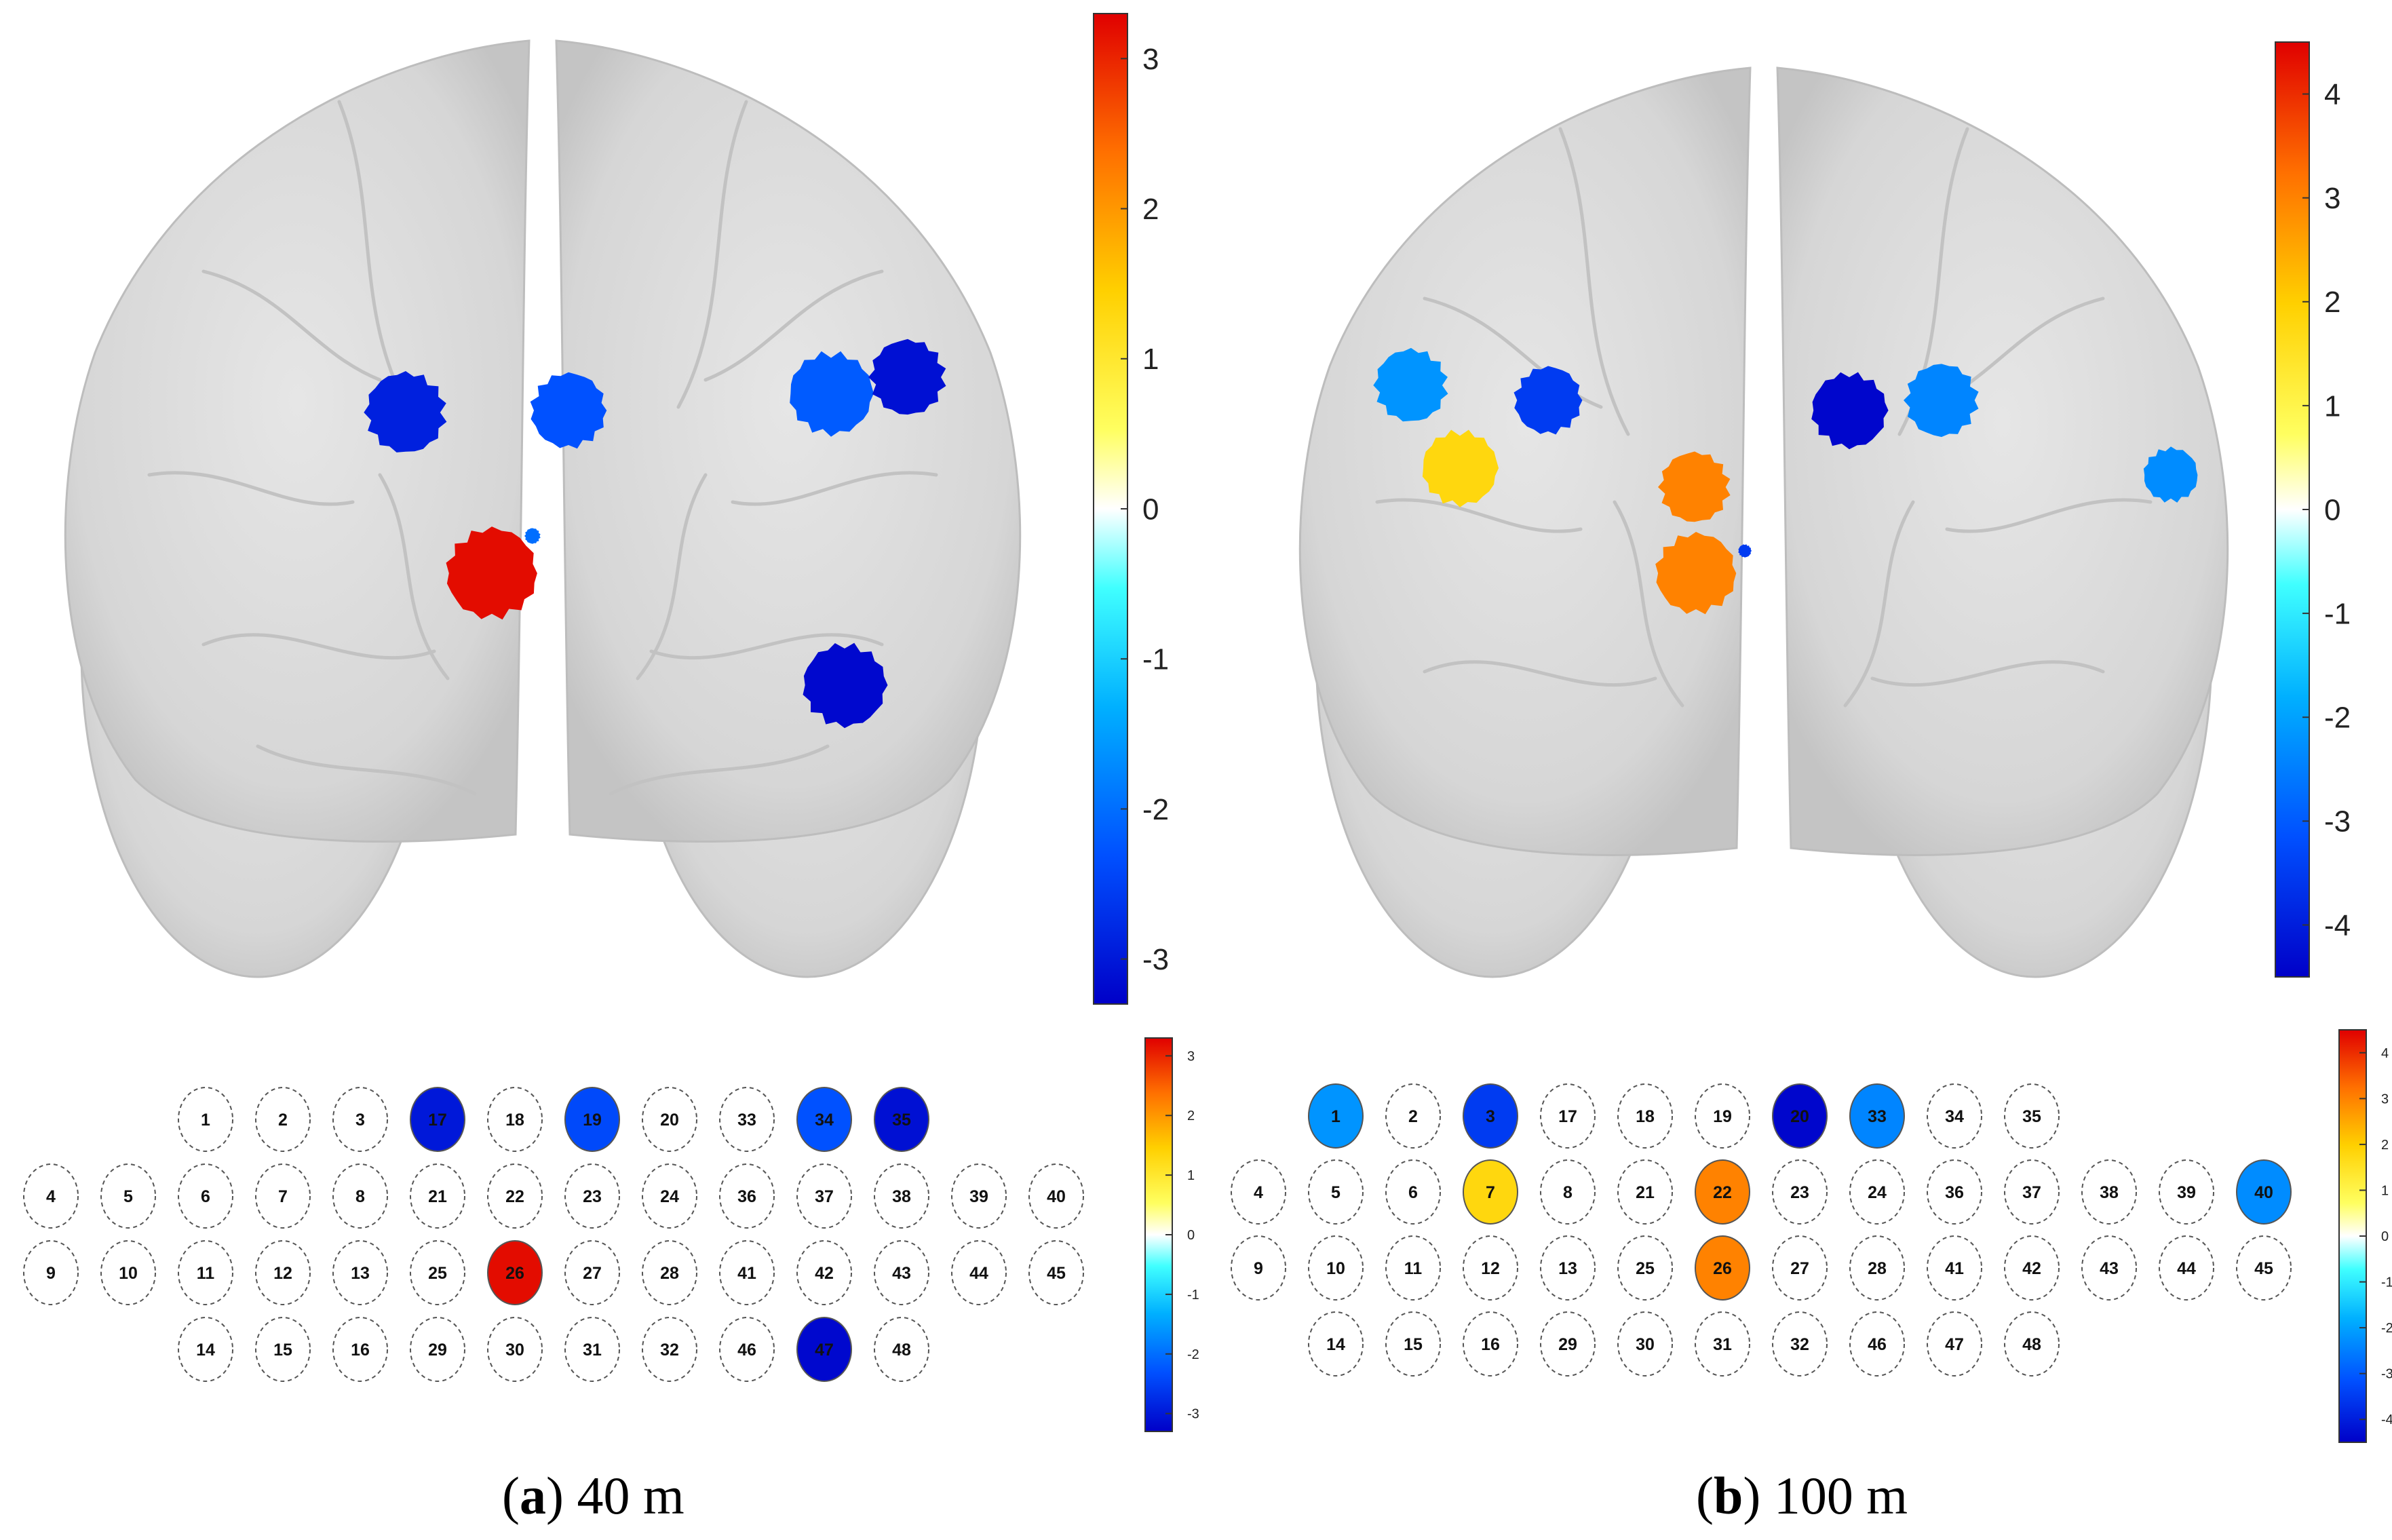 The width and height of the screenshot is (2392, 1540). I want to click on grid-colorbar-b-tick-label: 0, so click(2385, 1236).